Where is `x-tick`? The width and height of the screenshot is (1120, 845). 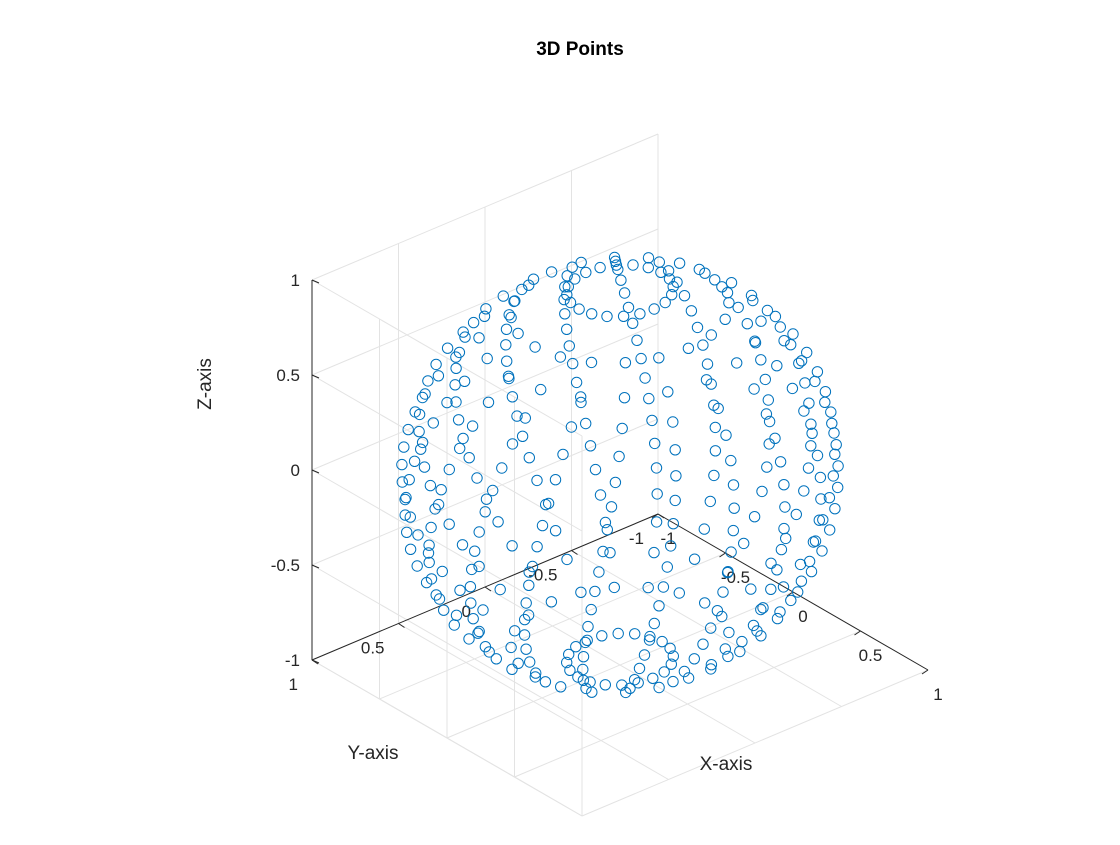
x-tick is located at coordinates (857, 633).